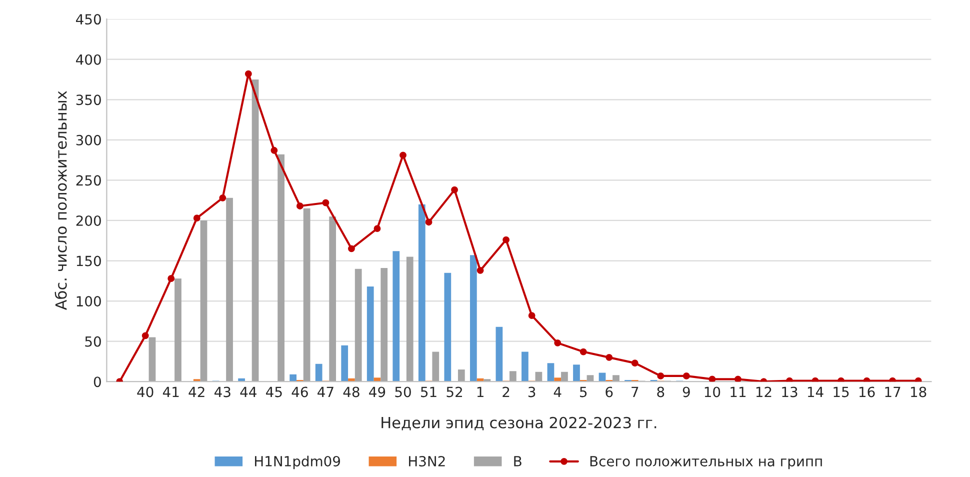  Describe the element at coordinates (706, 463) in the screenshot. I see `legend-label: Всего положительных на грипп` at that location.